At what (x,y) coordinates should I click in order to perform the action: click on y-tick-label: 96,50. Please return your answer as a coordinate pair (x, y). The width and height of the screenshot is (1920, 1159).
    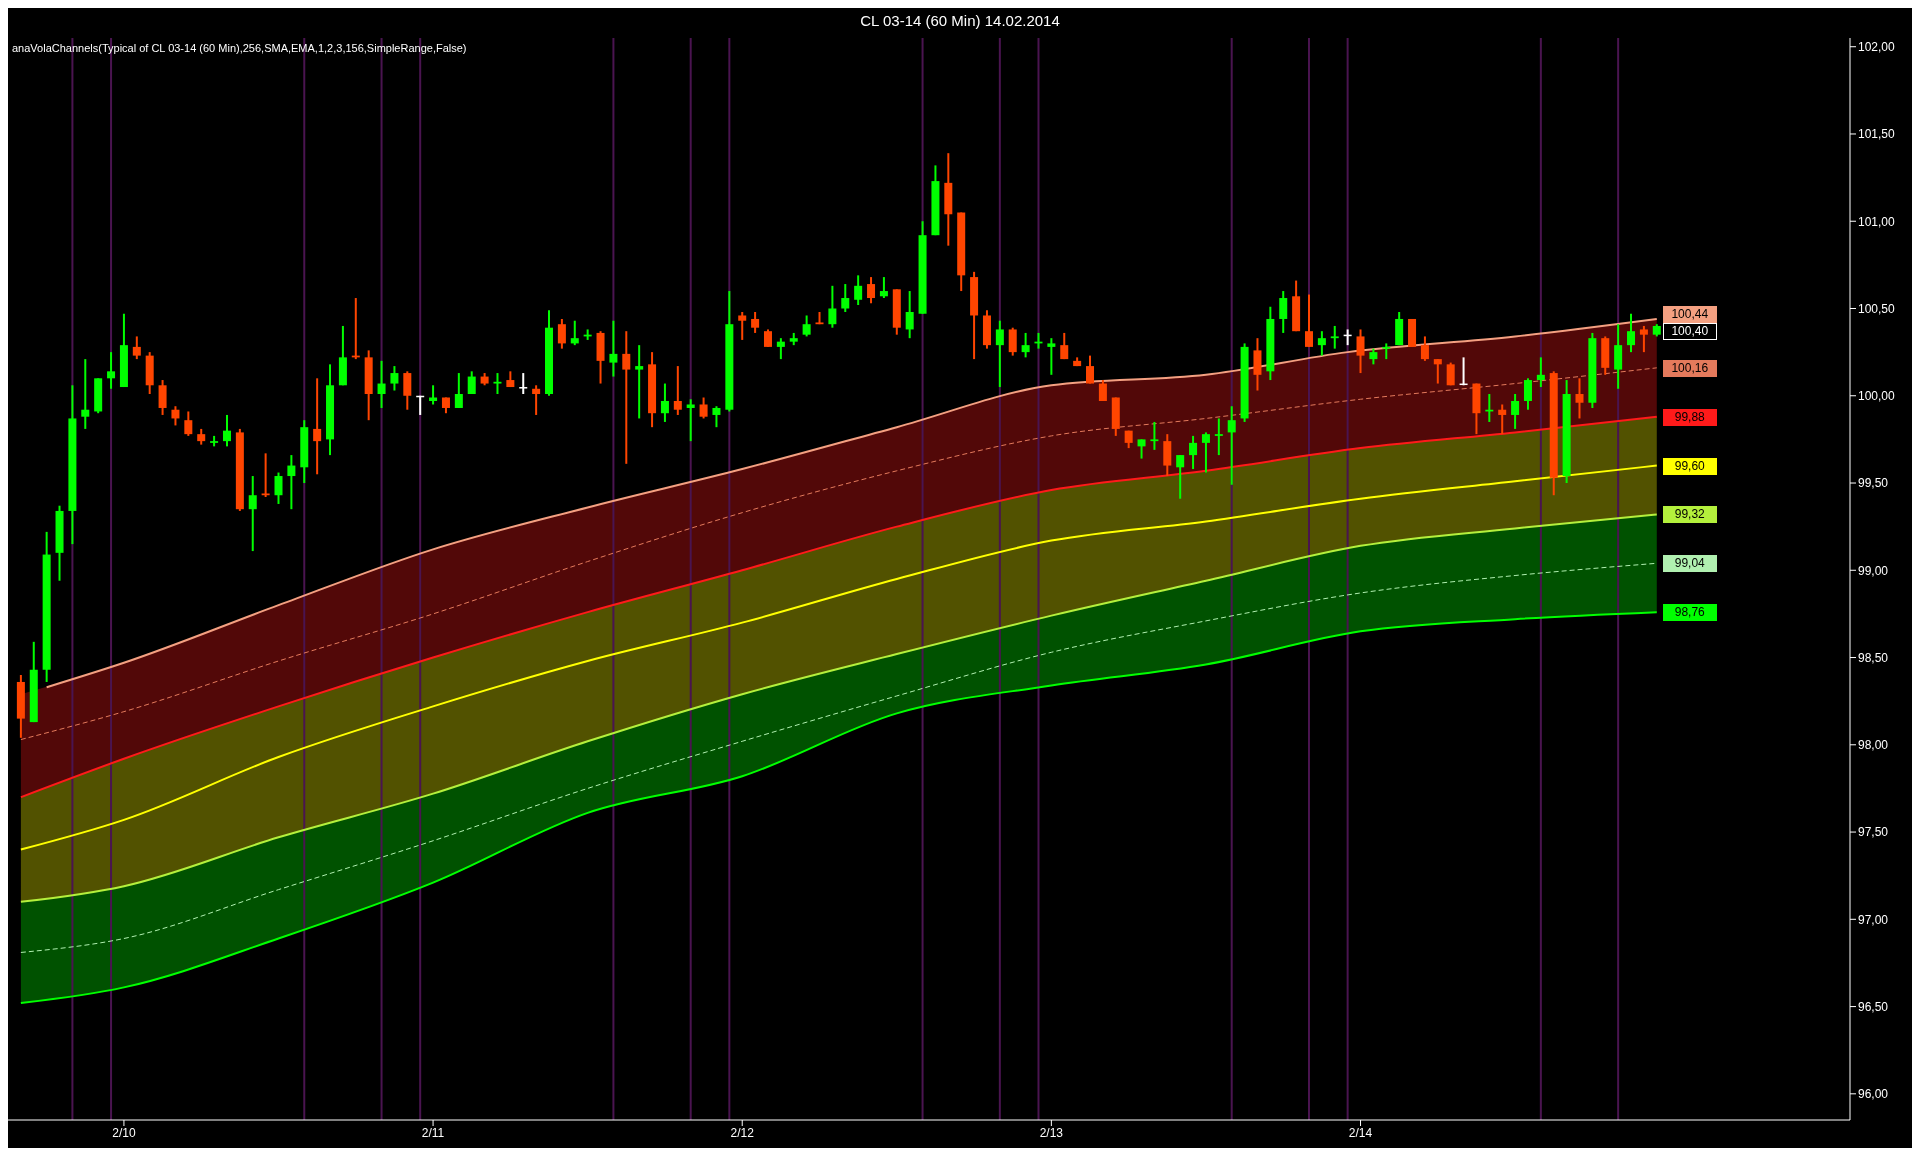
    Looking at the image, I should click on (1873, 1006).